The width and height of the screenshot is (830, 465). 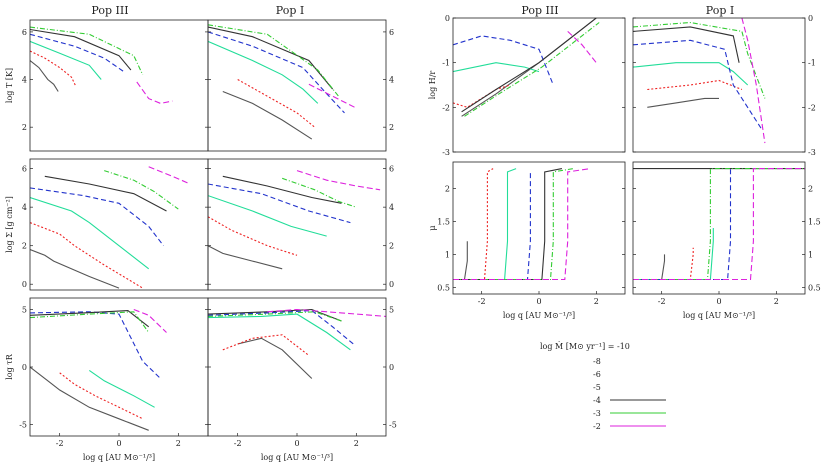 I want to click on panel-logHr_popI: -3 -2 -1 0, so click(x=724, y=85).